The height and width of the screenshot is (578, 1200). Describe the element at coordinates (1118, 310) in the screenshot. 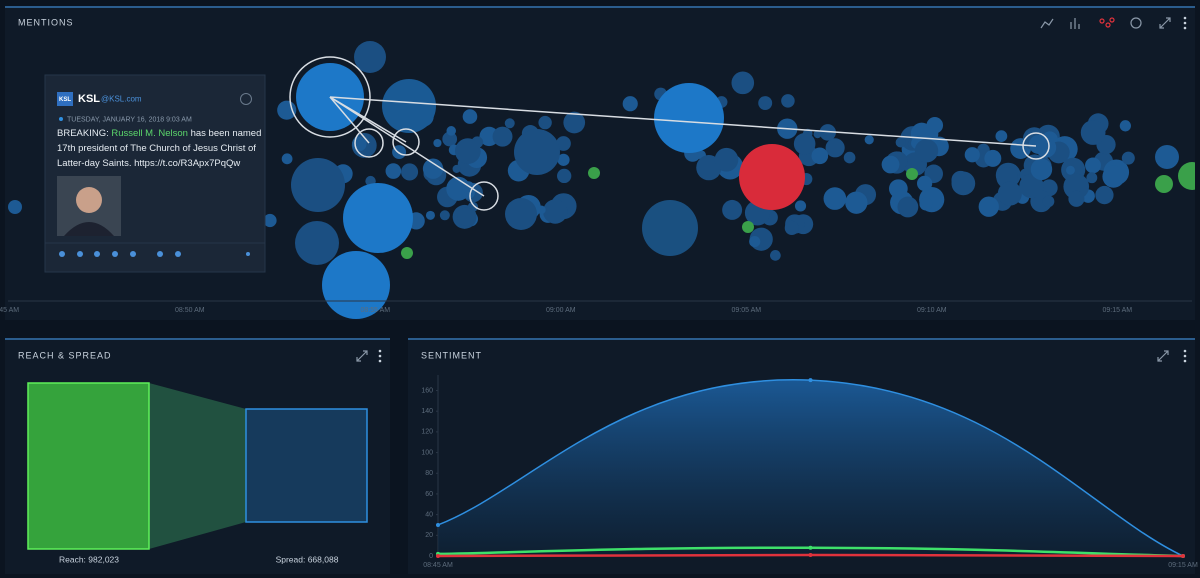

I see `time-label: 09:15 AM` at that location.